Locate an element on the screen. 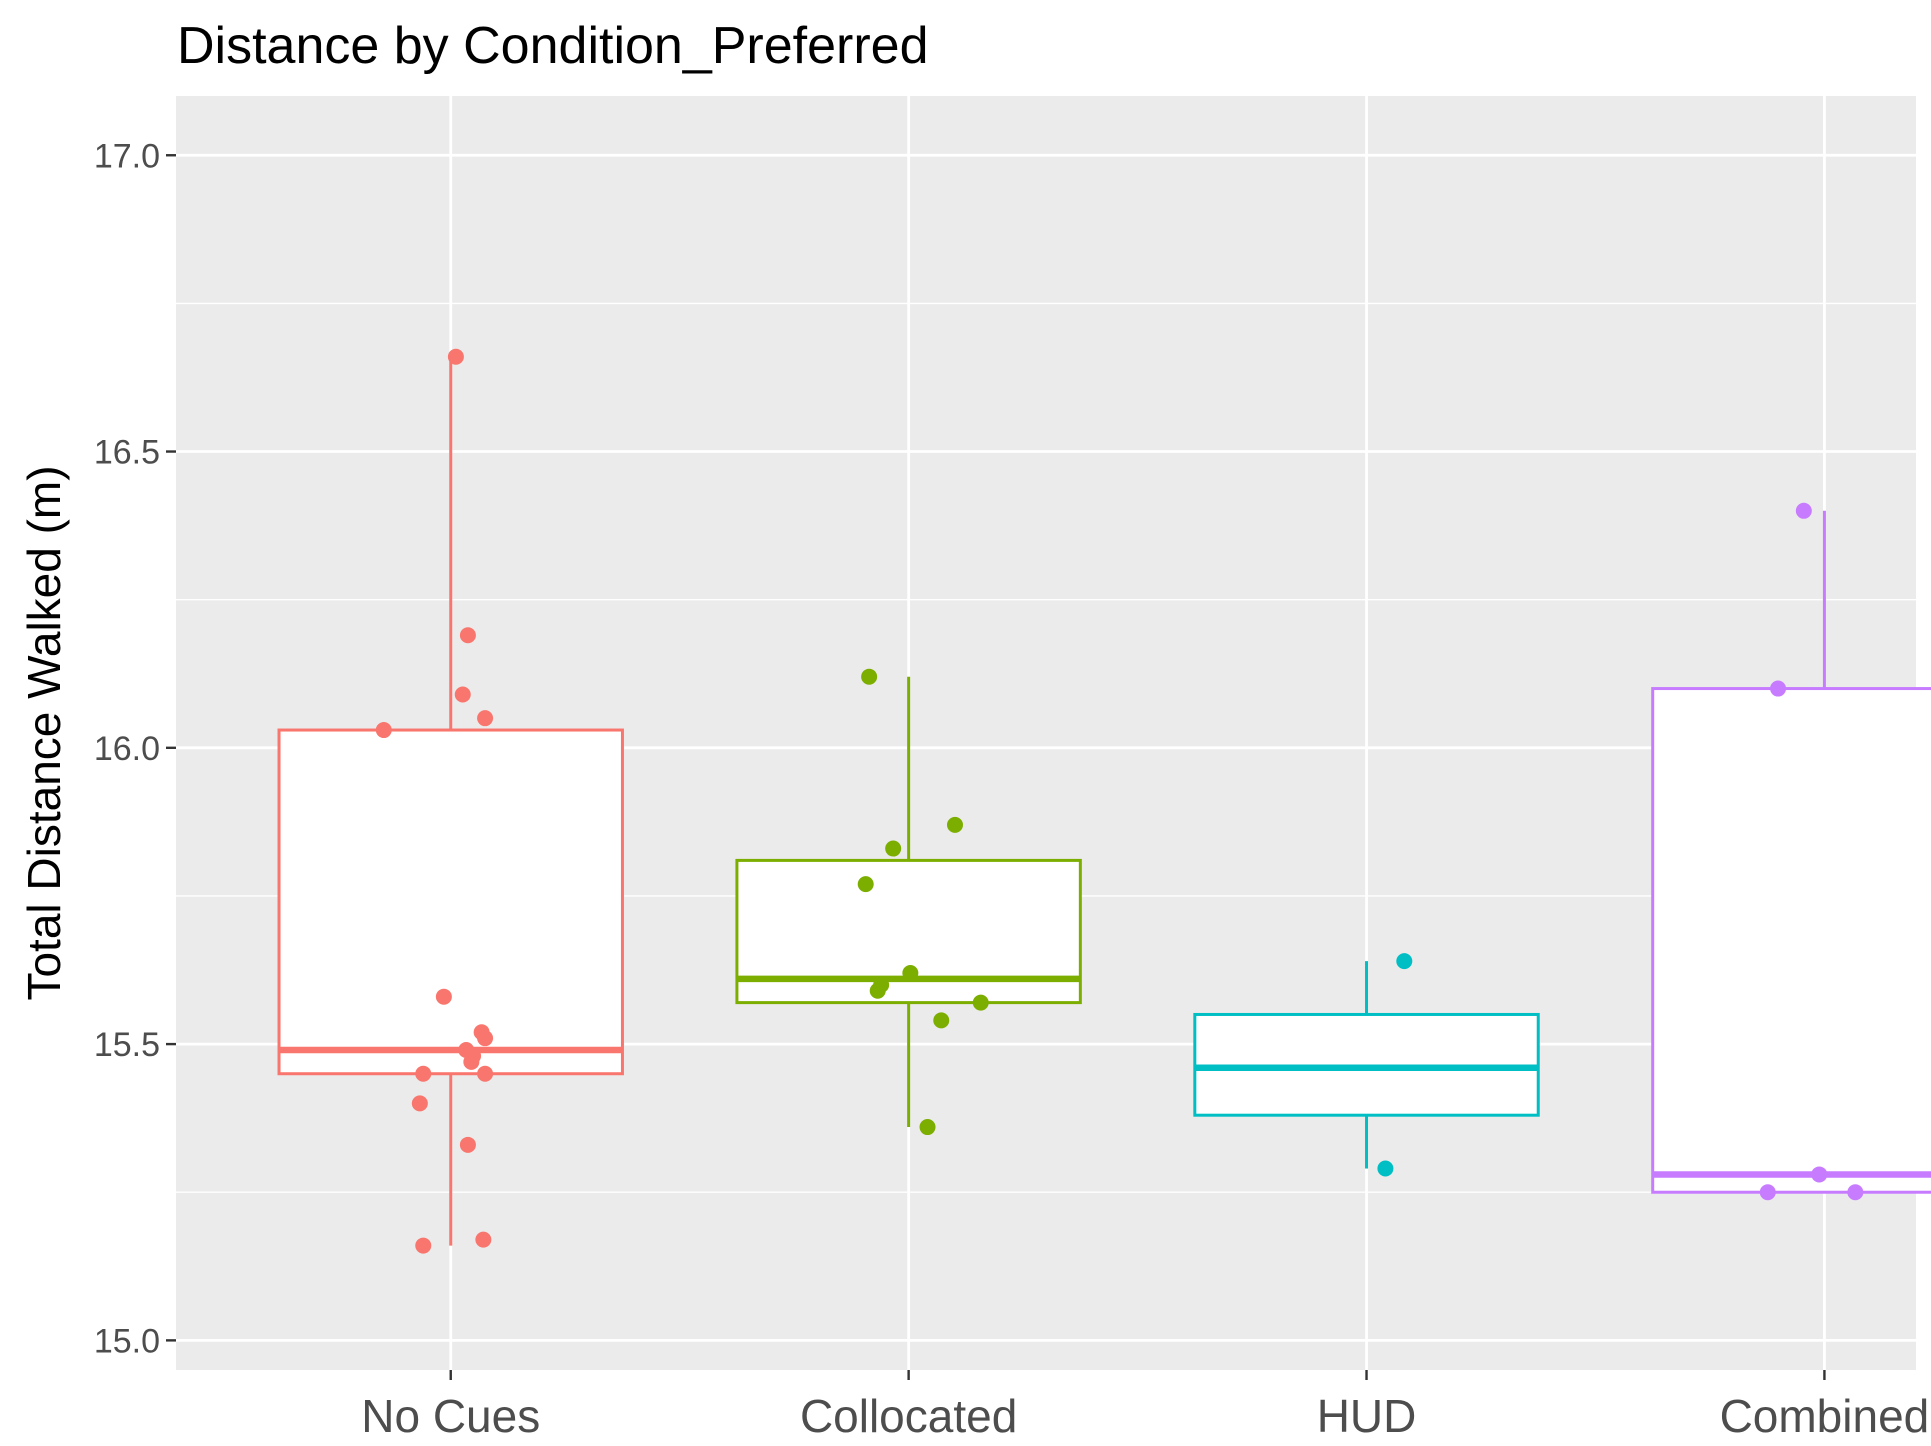 This screenshot has height=1446, width=1931. y-tick-label: 15.0 is located at coordinates (127, 1341).